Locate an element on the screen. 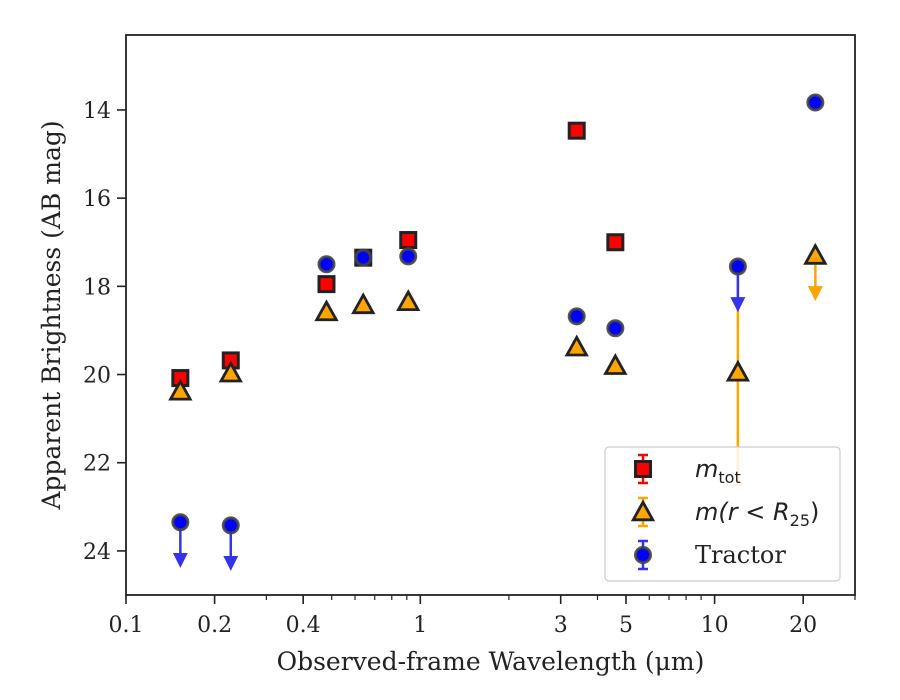  x-axis-label: Observed-frame Wavelength (μm) is located at coordinates (491, 661).